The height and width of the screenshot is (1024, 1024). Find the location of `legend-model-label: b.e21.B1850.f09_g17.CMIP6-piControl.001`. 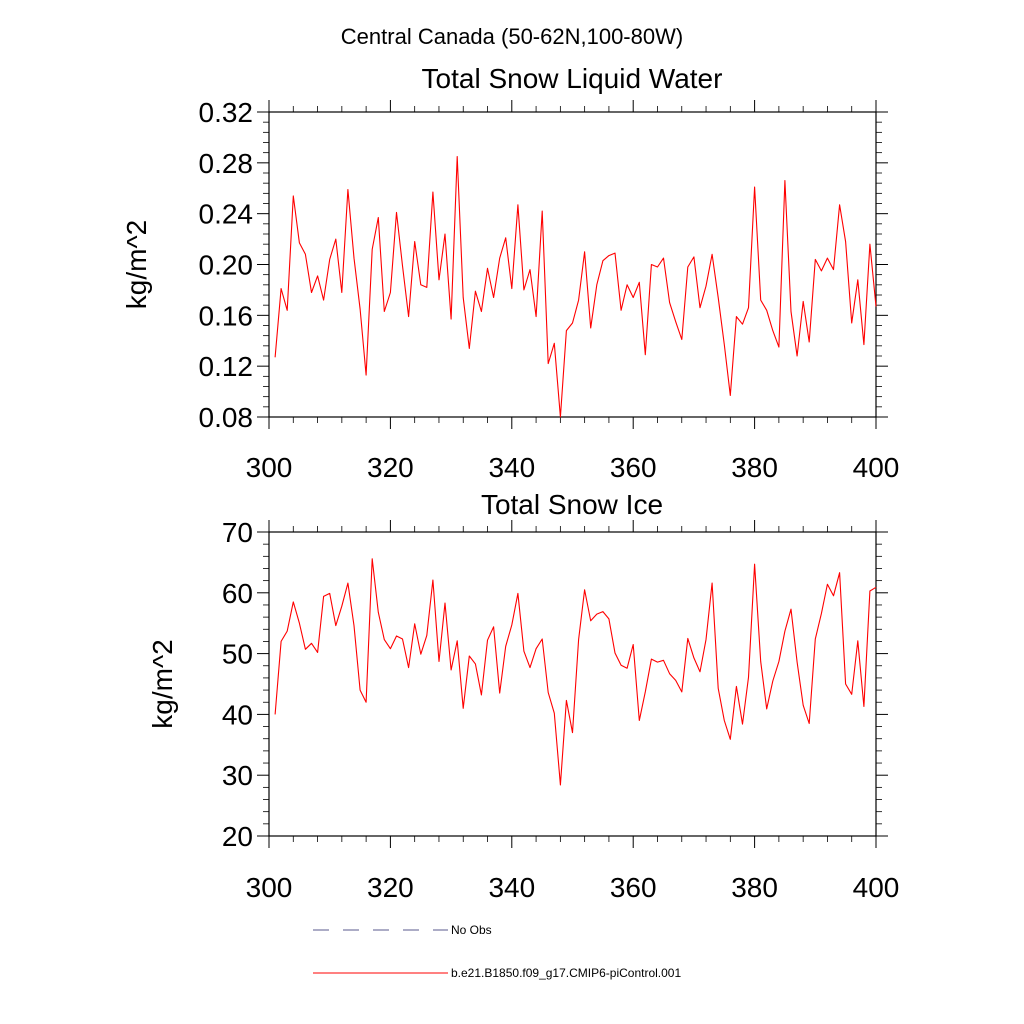

legend-model-label: b.e21.B1850.f09_g17.CMIP6-piControl.001 is located at coordinates (566, 973).